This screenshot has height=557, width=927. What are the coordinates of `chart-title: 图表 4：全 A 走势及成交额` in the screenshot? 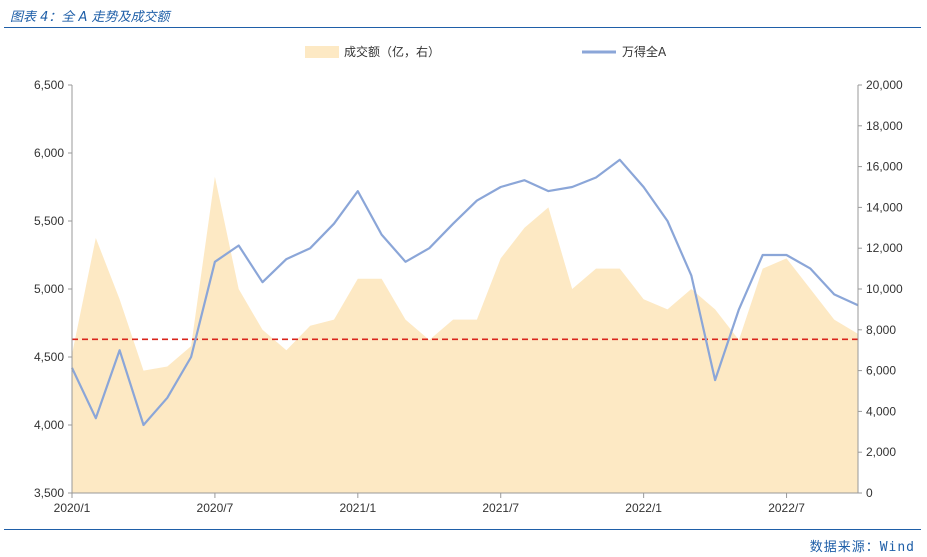 It's located at (90, 17).